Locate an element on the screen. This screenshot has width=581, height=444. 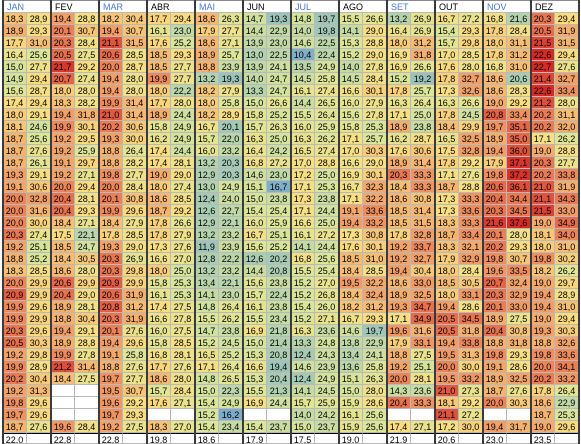
max-temp-cell: 25,0 is located at coordinates (327, 175).